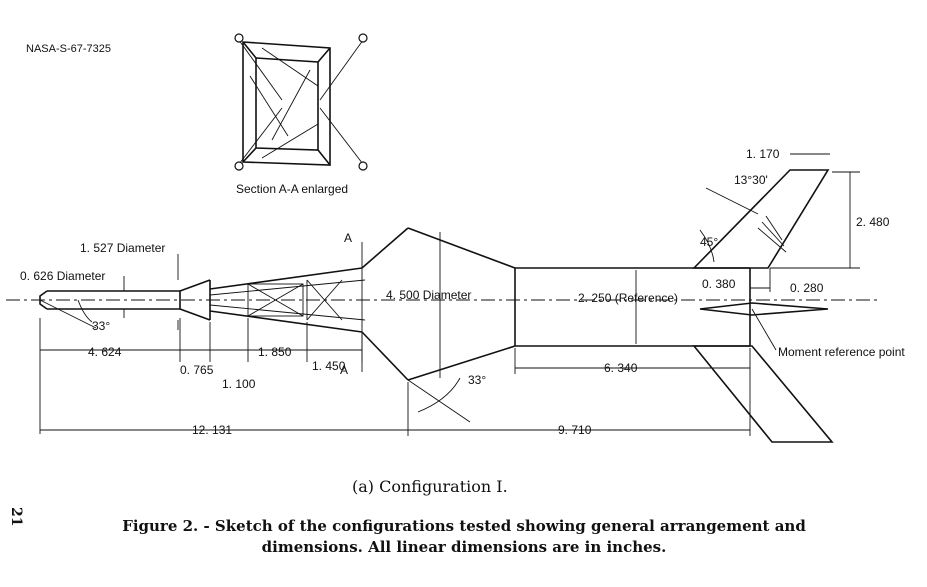 The height and width of the screenshot is (587, 927). Describe the element at coordinates (873, 222) in the screenshot. I see `dim-fin-span: 2. 480` at that location.